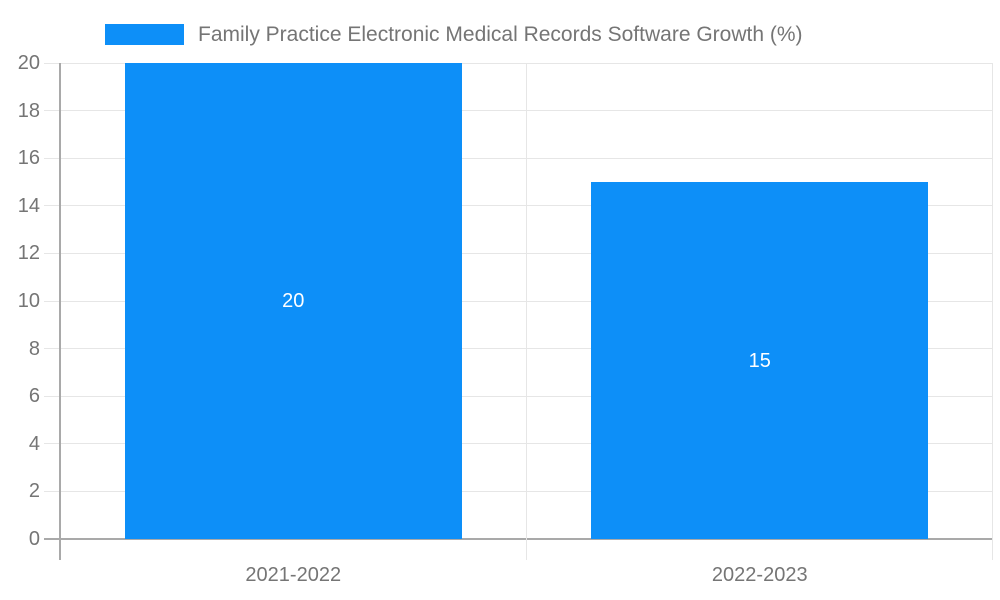 This screenshot has width=1000, height=600. What do you see at coordinates (34, 443) in the screenshot?
I see `y-tick-label: 4` at bounding box center [34, 443].